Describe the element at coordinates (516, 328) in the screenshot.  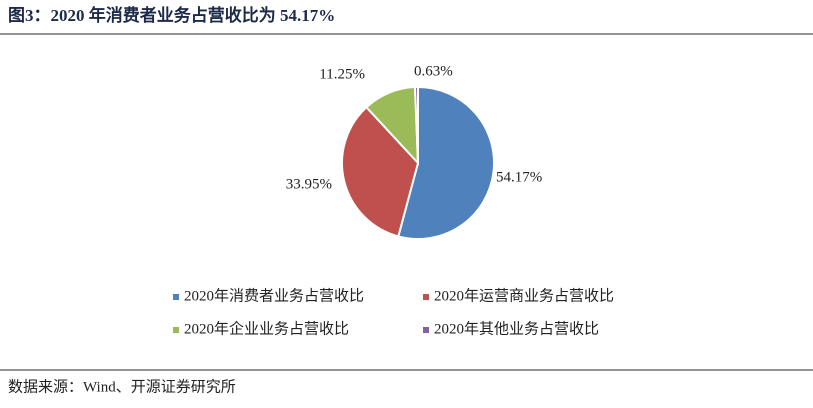
I see `legend-label: 2020年其他业务占营收比` at that location.